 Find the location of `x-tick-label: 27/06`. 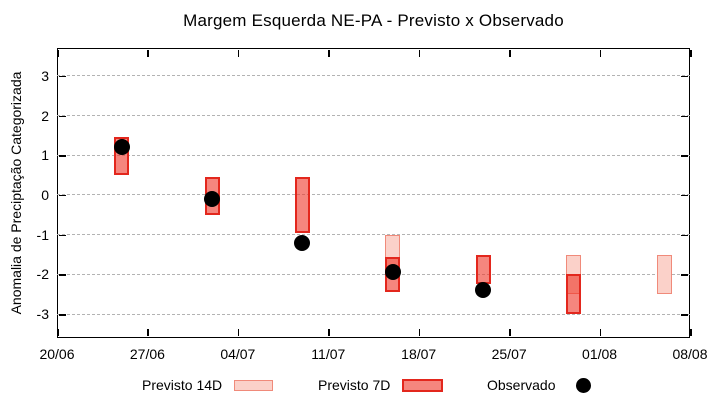

x-tick-label: 27/06 is located at coordinates (147, 354).